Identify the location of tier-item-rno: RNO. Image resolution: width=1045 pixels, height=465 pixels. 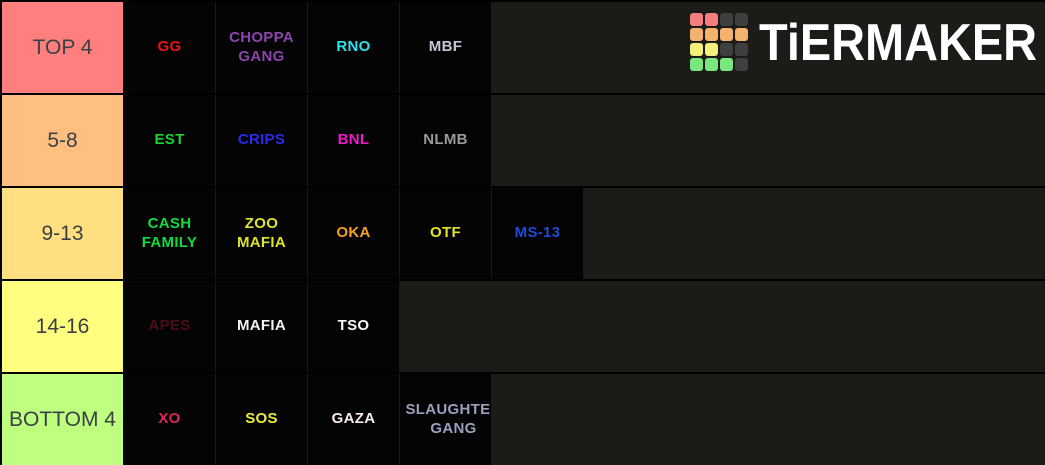
(354, 47).